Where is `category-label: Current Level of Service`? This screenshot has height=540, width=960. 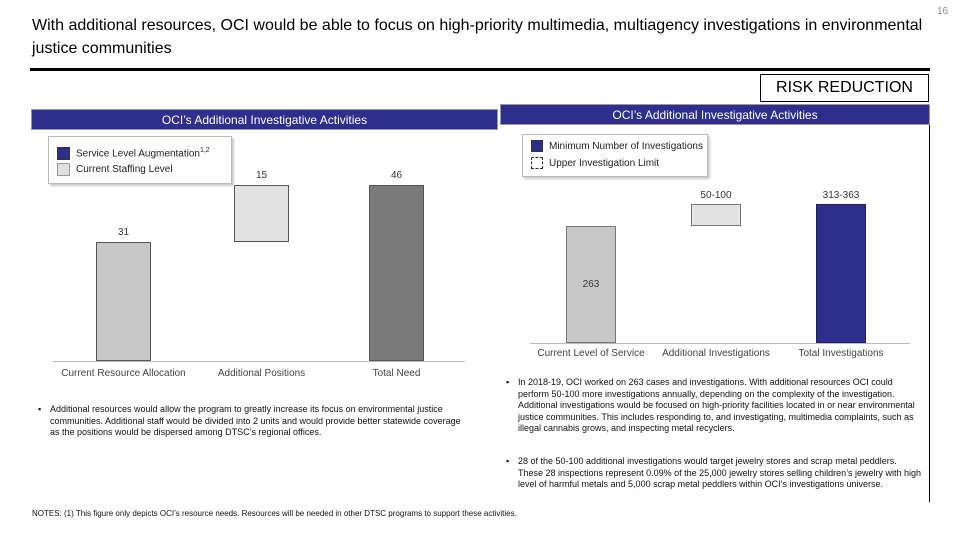 category-label: Current Level of Service is located at coordinates (591, 353).